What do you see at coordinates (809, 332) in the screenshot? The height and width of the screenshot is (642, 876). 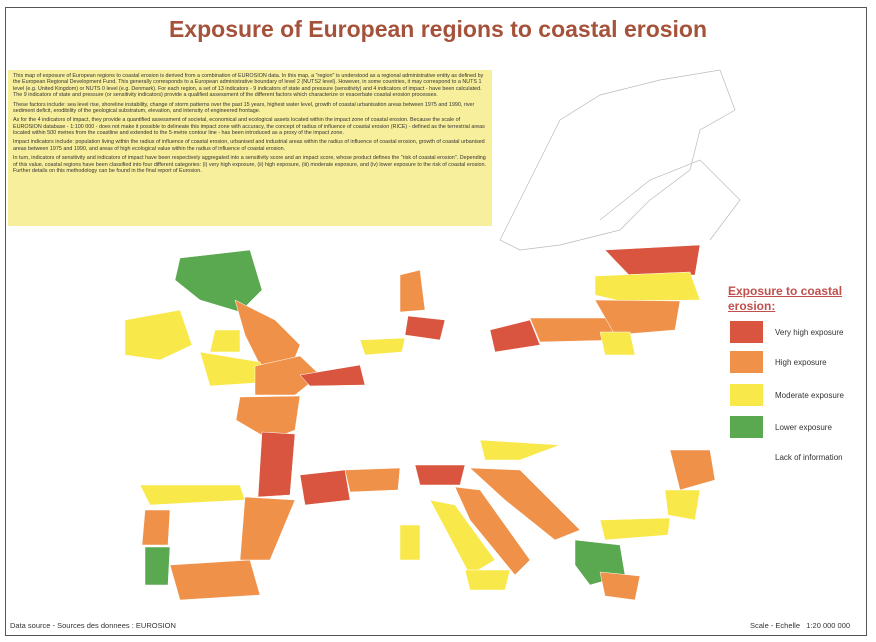 I see `legend-label: Very high exposure` at bounding box center [809, 332].